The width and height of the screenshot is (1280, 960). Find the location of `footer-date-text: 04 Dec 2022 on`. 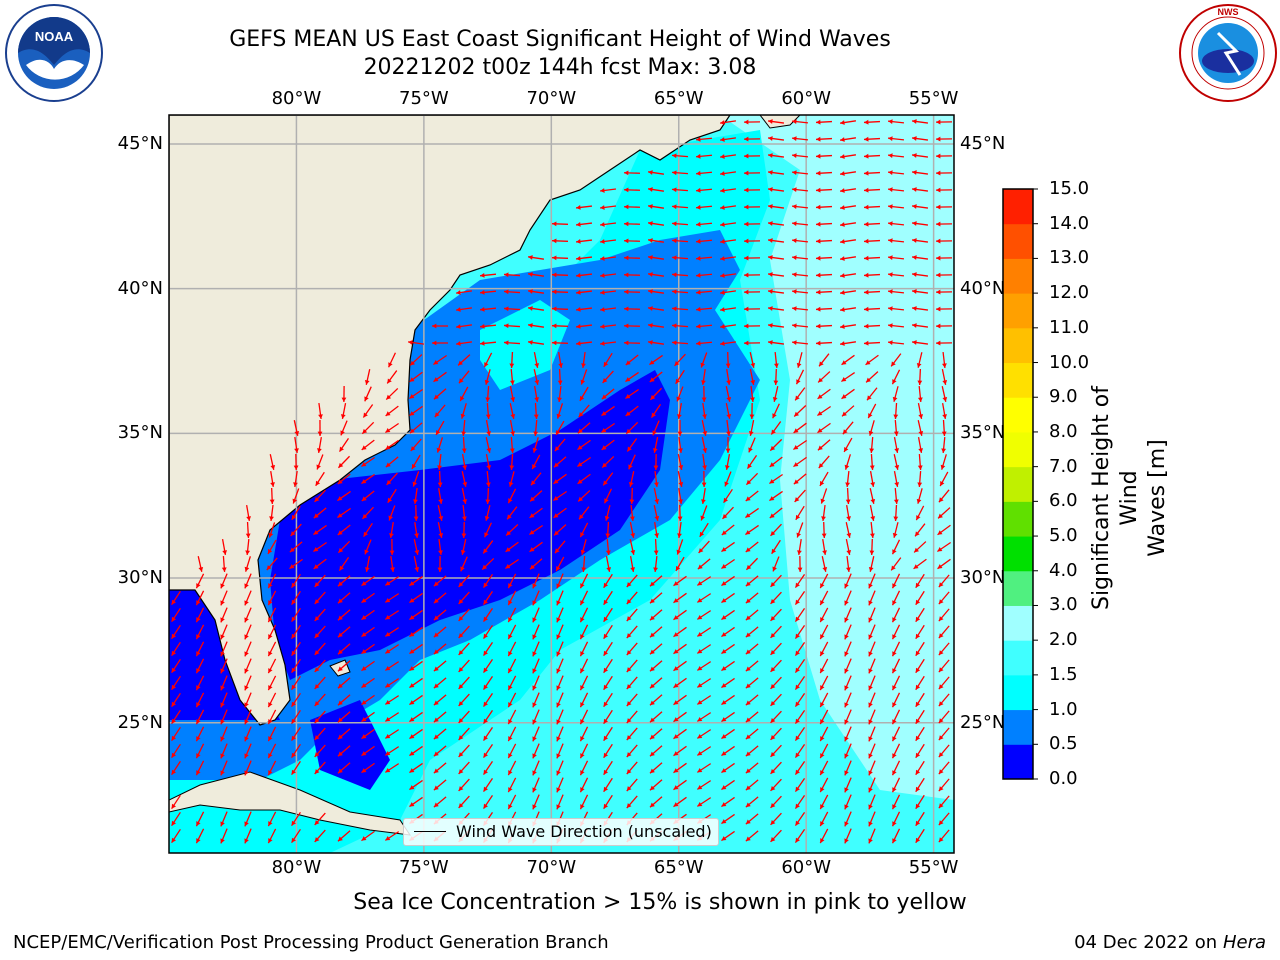

footer-date-text: 04 Dec 2022 on is located at coordinates (1146, 942).